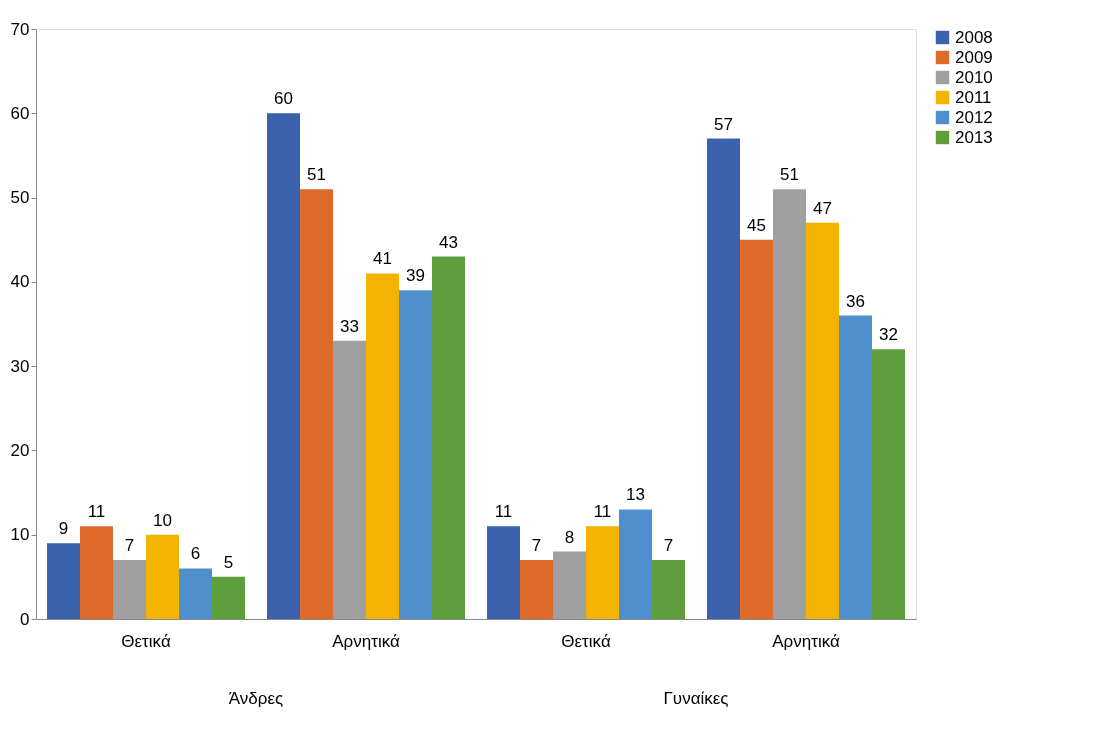  Describe the element at coordinates (25, 619) in the screenshot. I see `y-tick-label: 0` at that location.